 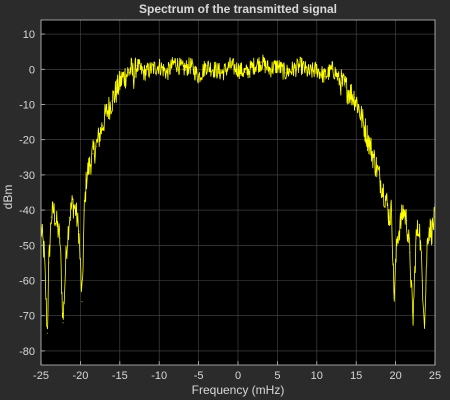 What do you see at coordinates (32, 193) in the screenshot?
I see `y-axis-ticks: 10 0 -10 -20 -30 -40 -50 -60 -70 -80` at bounding box center [32, 193].